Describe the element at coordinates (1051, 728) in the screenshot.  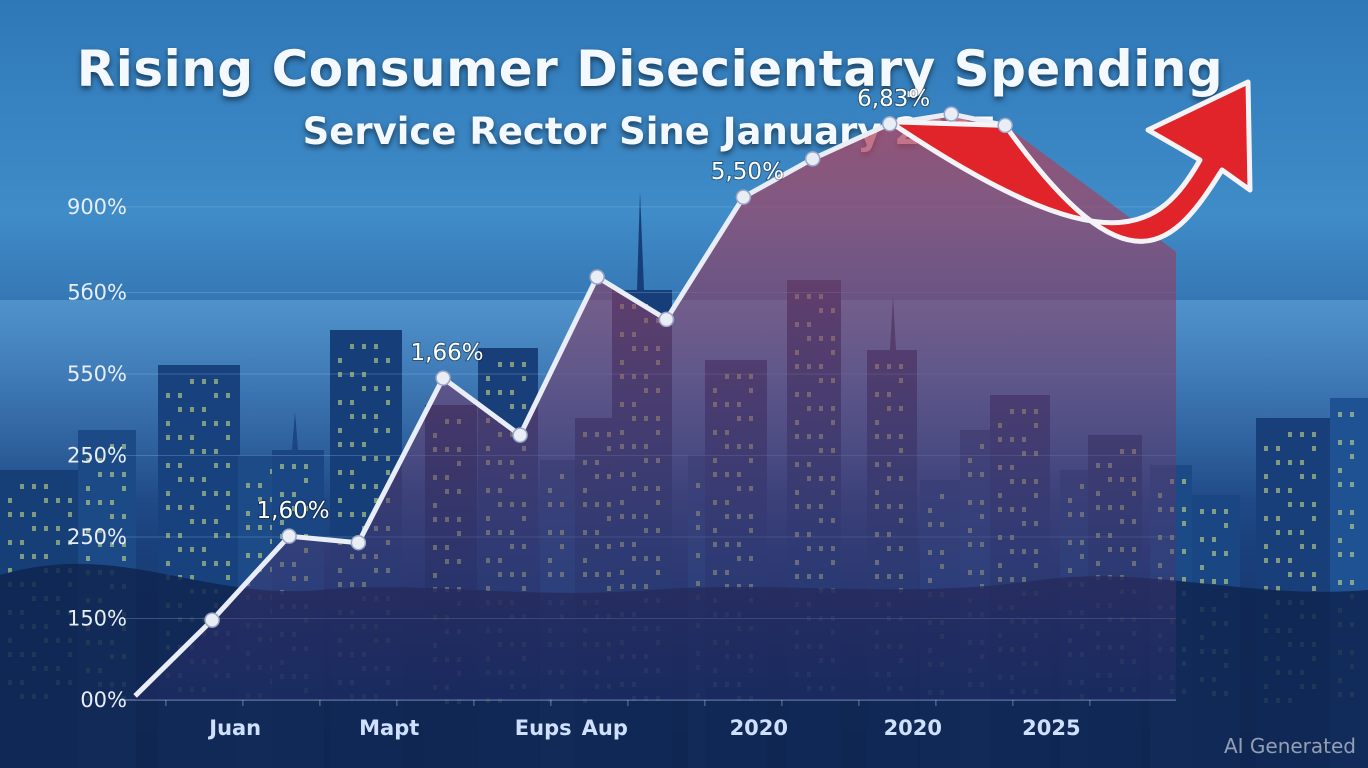
I see `x-tick-label: 2025` at that location.